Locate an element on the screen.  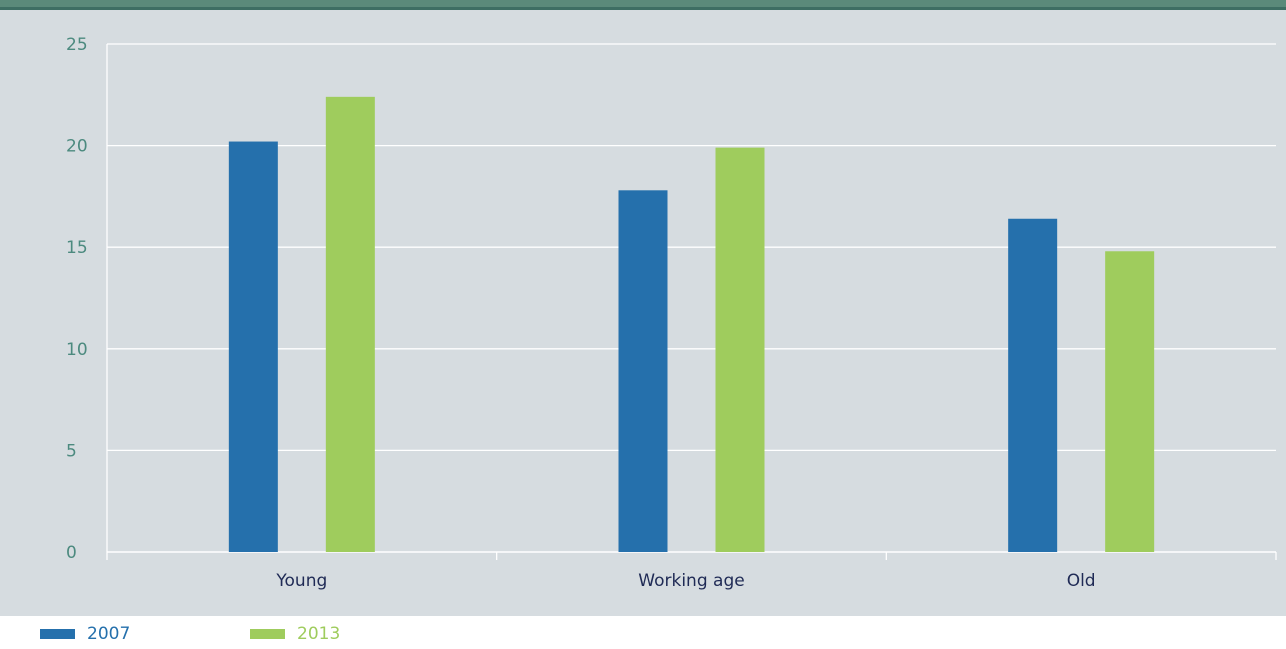
y-tick-label: 5 is located at coordinates (71, 451).